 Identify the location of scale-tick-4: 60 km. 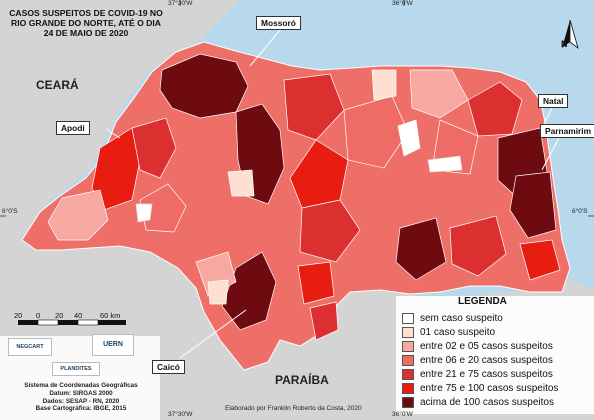
(110, 315).